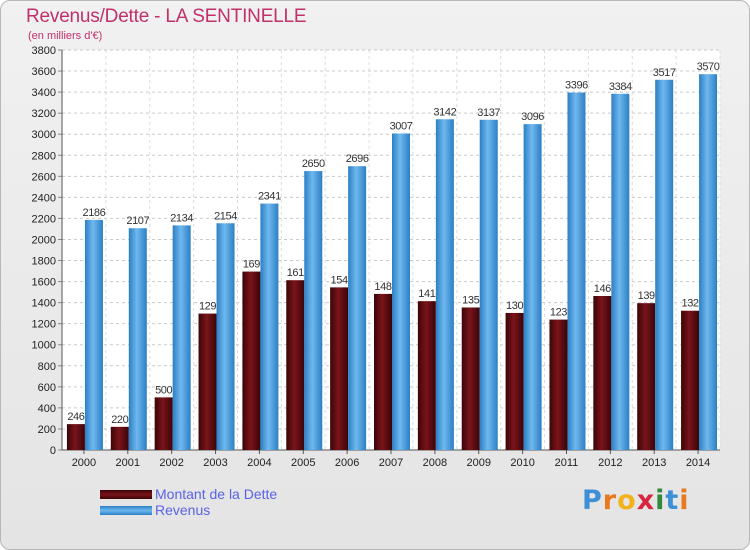 The height and width of the screenshot is (550, 750). I want to click on data-label-revenus: 2134, so click(181, 218).